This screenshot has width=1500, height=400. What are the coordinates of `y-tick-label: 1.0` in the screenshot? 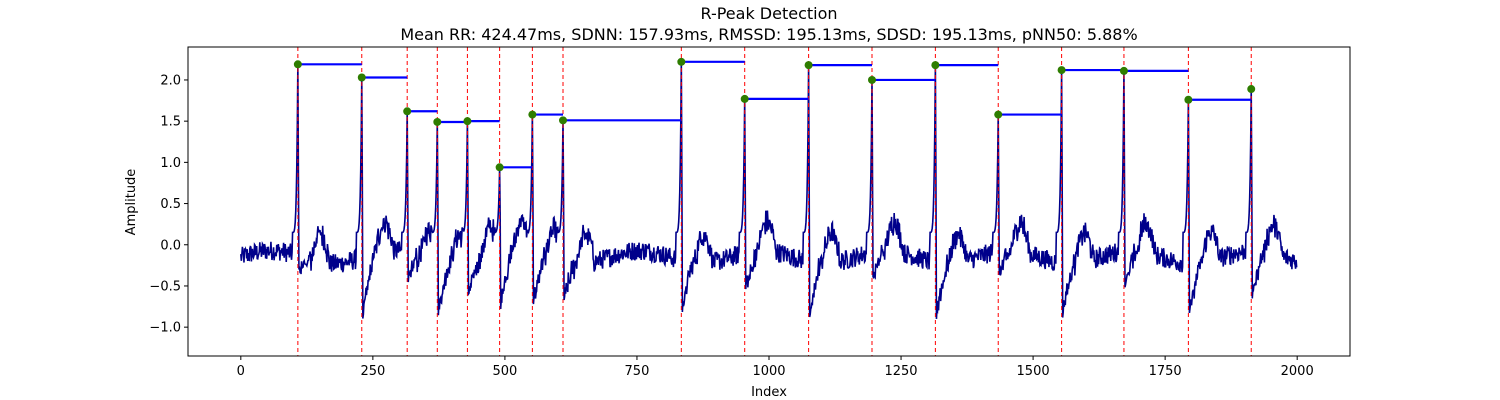 It's located at (170, 163).